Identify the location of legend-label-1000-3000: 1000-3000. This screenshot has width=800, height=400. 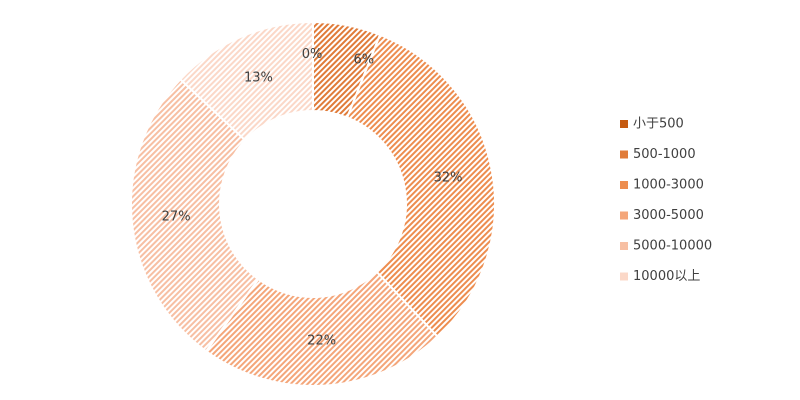
(668, 185).